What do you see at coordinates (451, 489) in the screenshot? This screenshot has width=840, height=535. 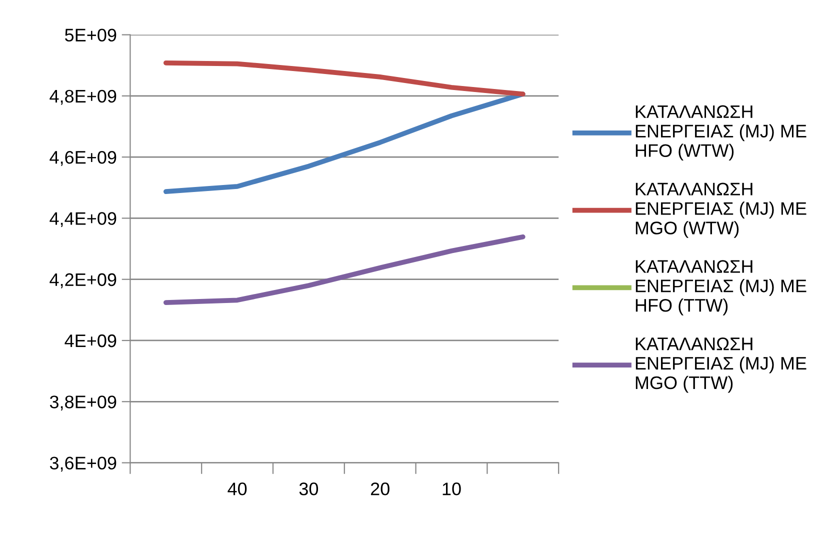 I see `x-tick-label: 10` at bounding box center [451, 489].